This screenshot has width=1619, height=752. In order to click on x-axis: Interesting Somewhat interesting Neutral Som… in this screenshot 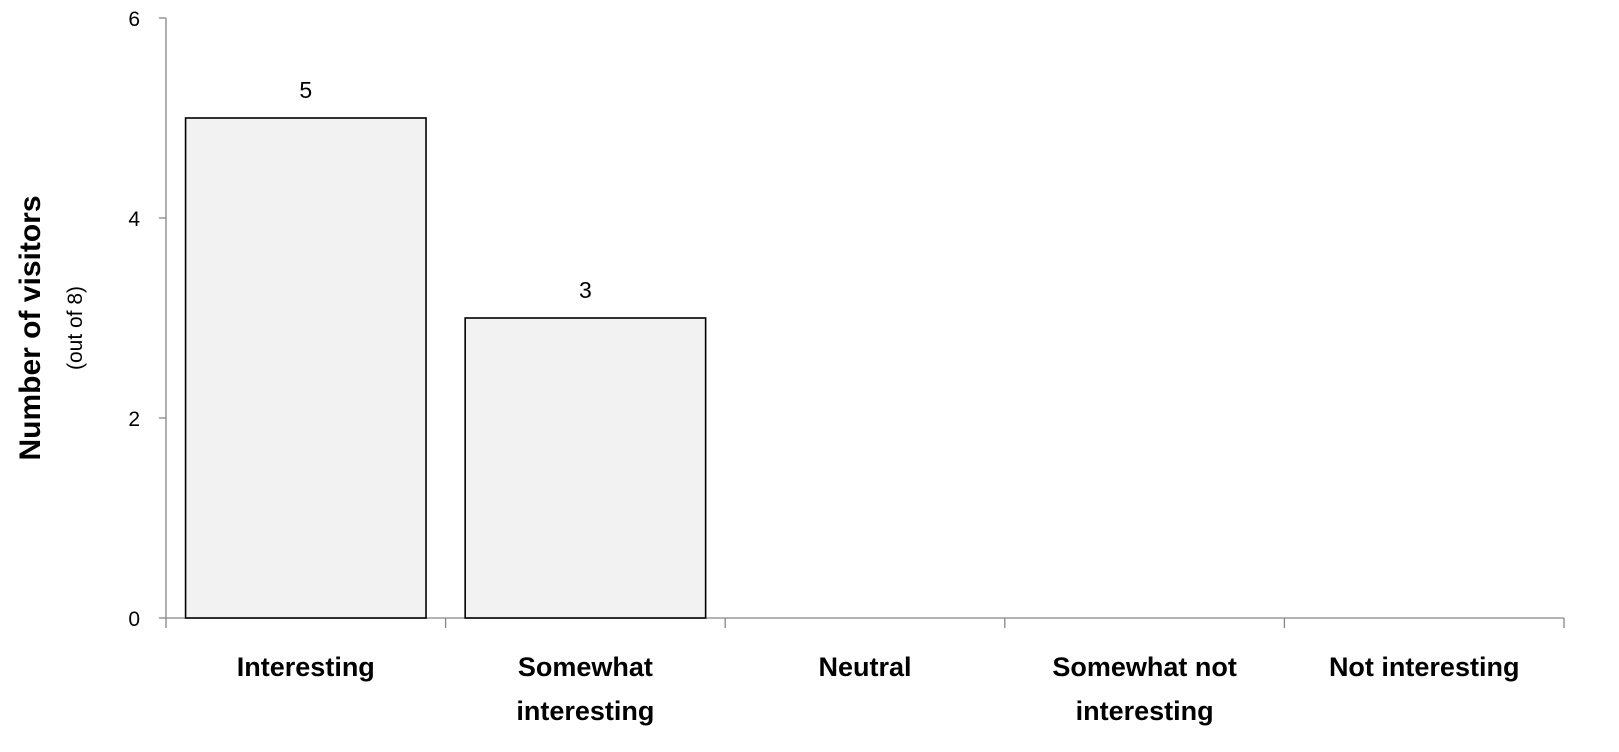, I will do `click(865, 671)`.